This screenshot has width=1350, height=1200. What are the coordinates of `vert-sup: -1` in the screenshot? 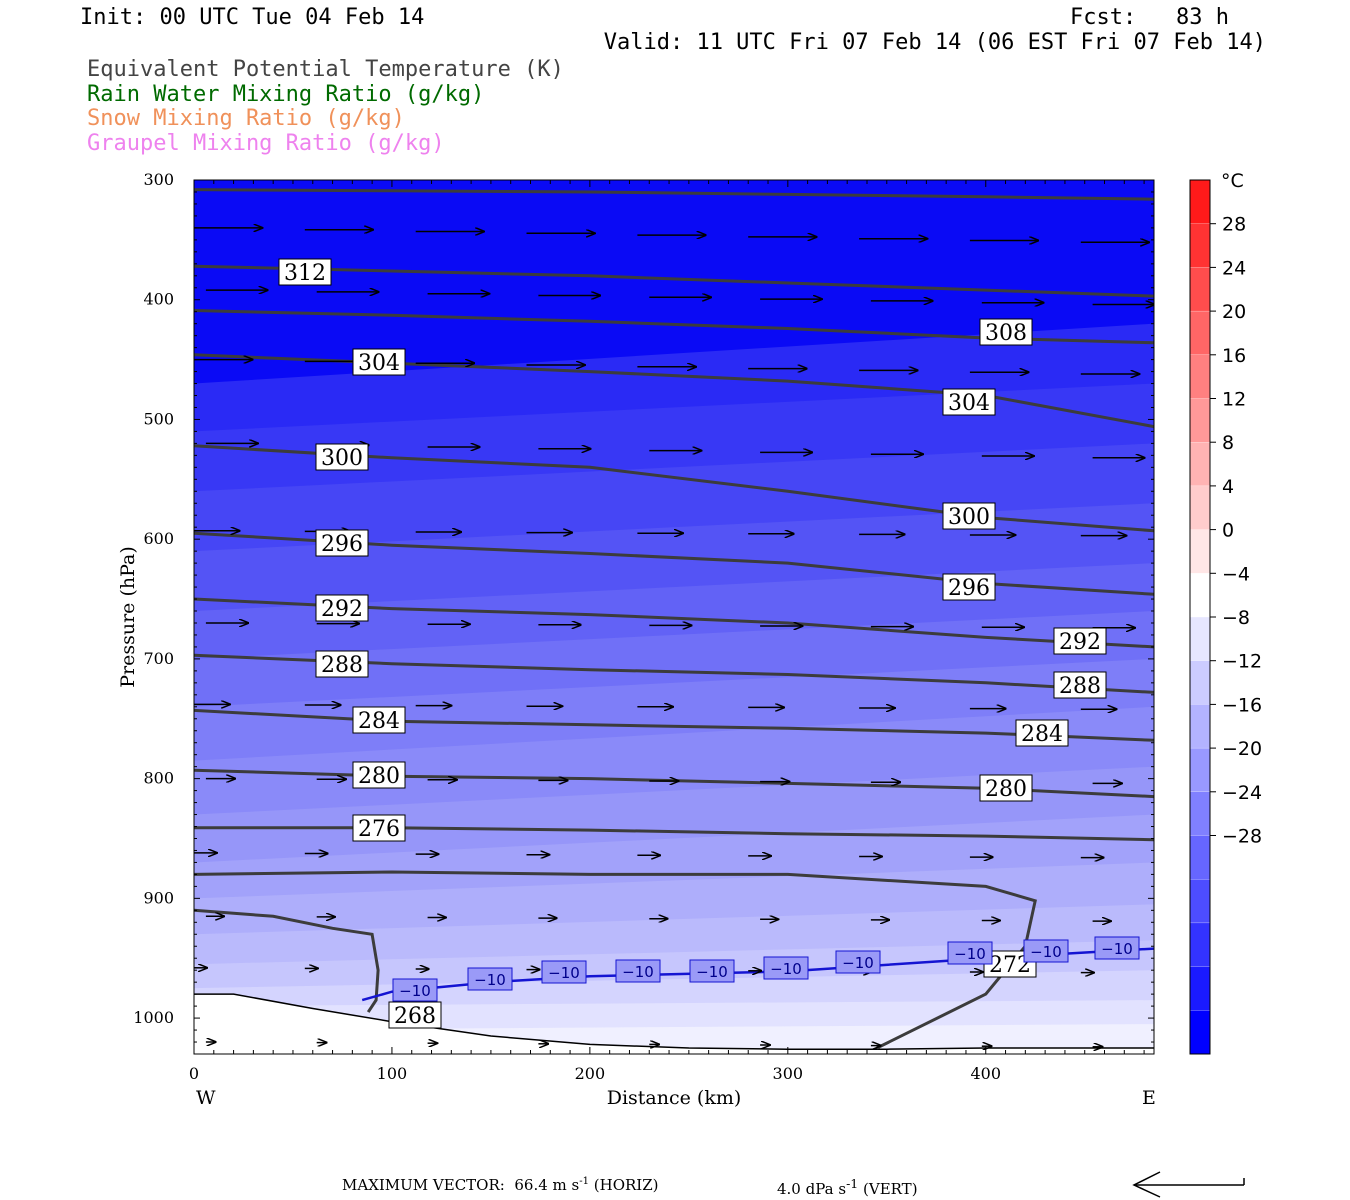 It's located at (852, 1183).